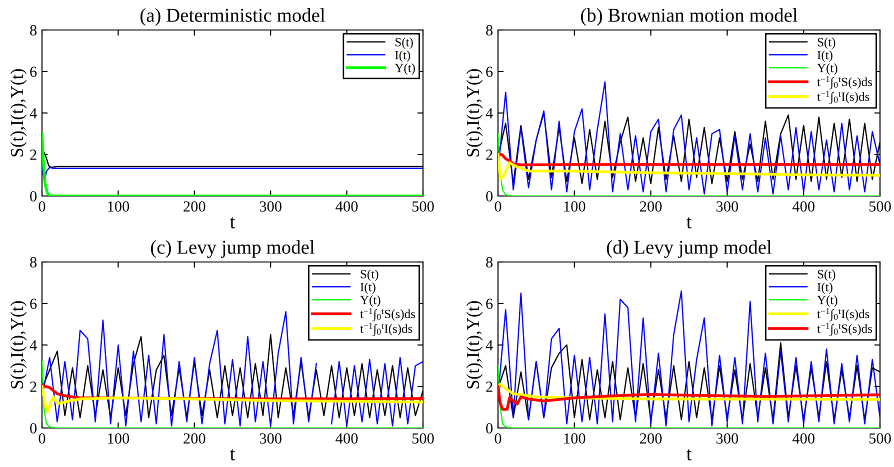 Image resolution: width=894 pixels, height=467 pixels. What do you see at coordinates (232, 17) in the screenshot?
I see `chart-title: (a) Deterministic model` at bounding box center [232, 17].